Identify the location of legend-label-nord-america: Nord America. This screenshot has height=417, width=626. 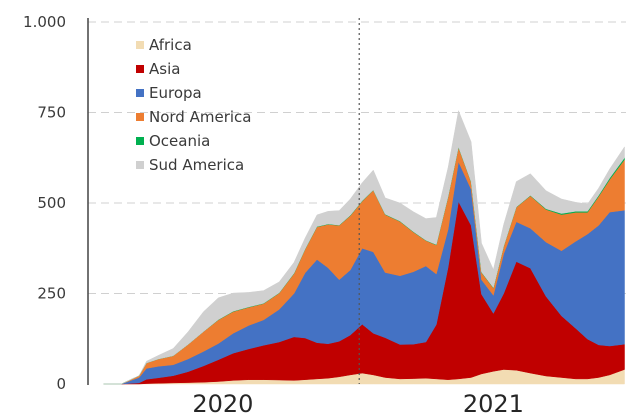
(200, 117).